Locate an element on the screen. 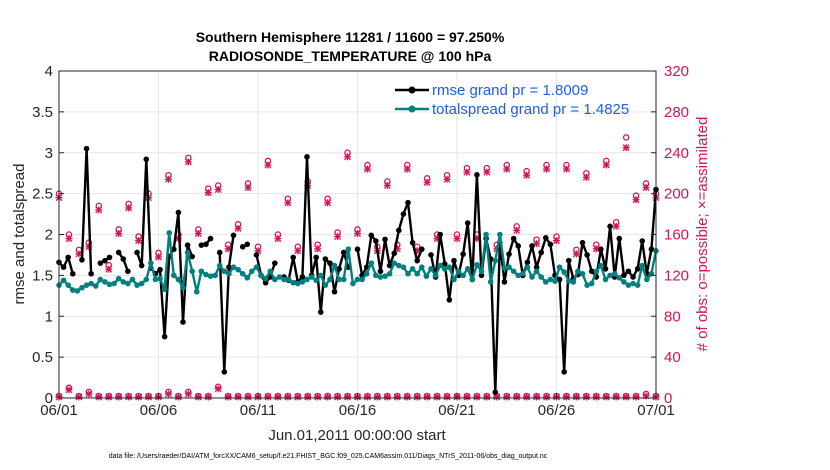  legend-label-rmse: rmse grand pr = 1.8009 is located at coordinates (510, 90).